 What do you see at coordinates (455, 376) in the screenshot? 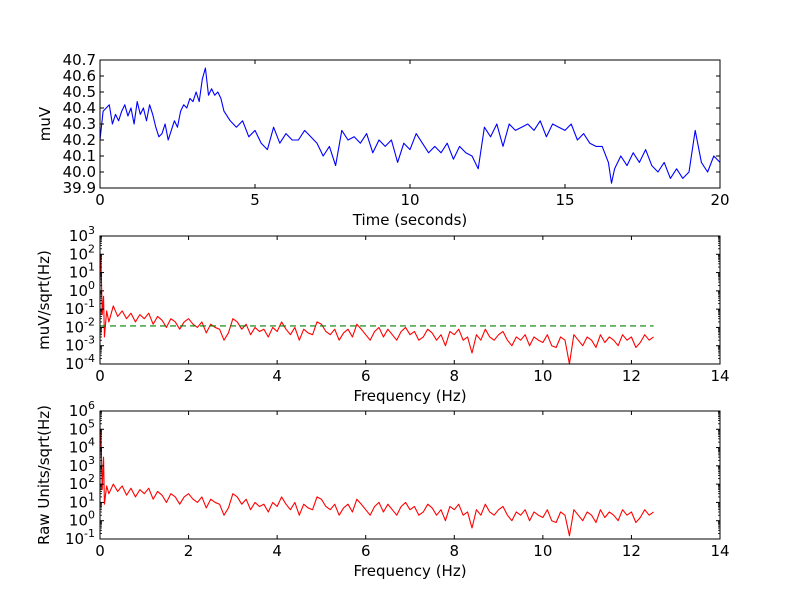
I see `spectrum-xtick-label: 8` at bounding box center [455, 376].